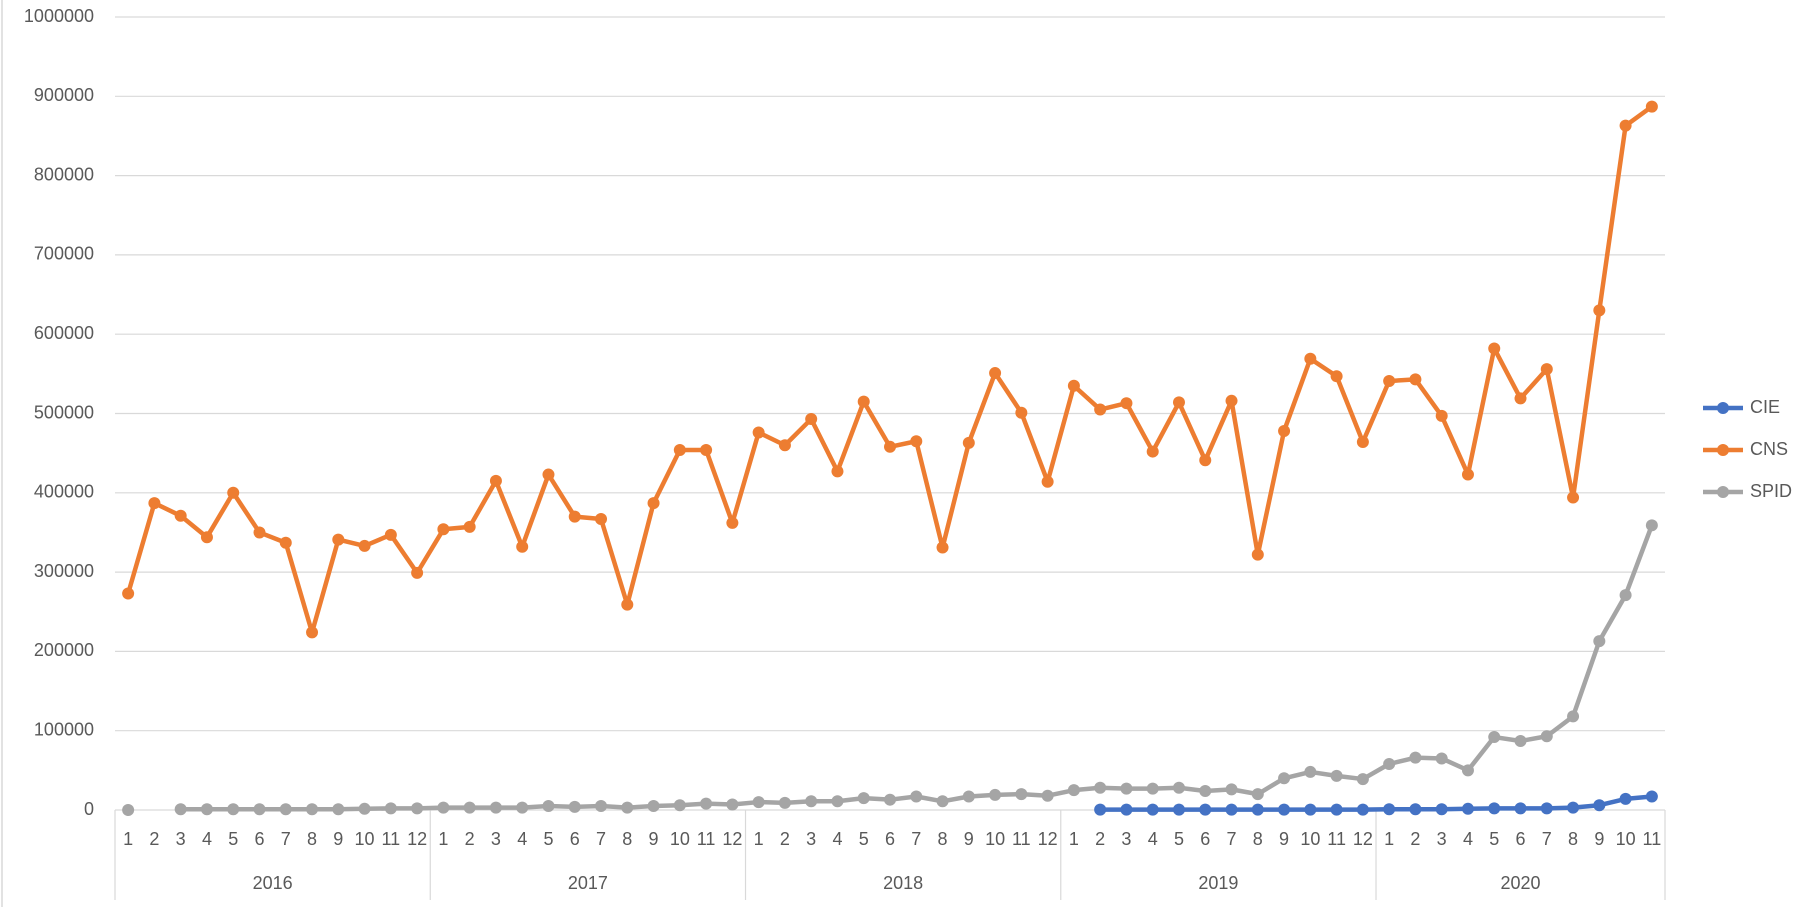 Image resolution: width=1797 pixels, height=907 pixels. I want to click on x-group-label: 2017, so click(588, 883).